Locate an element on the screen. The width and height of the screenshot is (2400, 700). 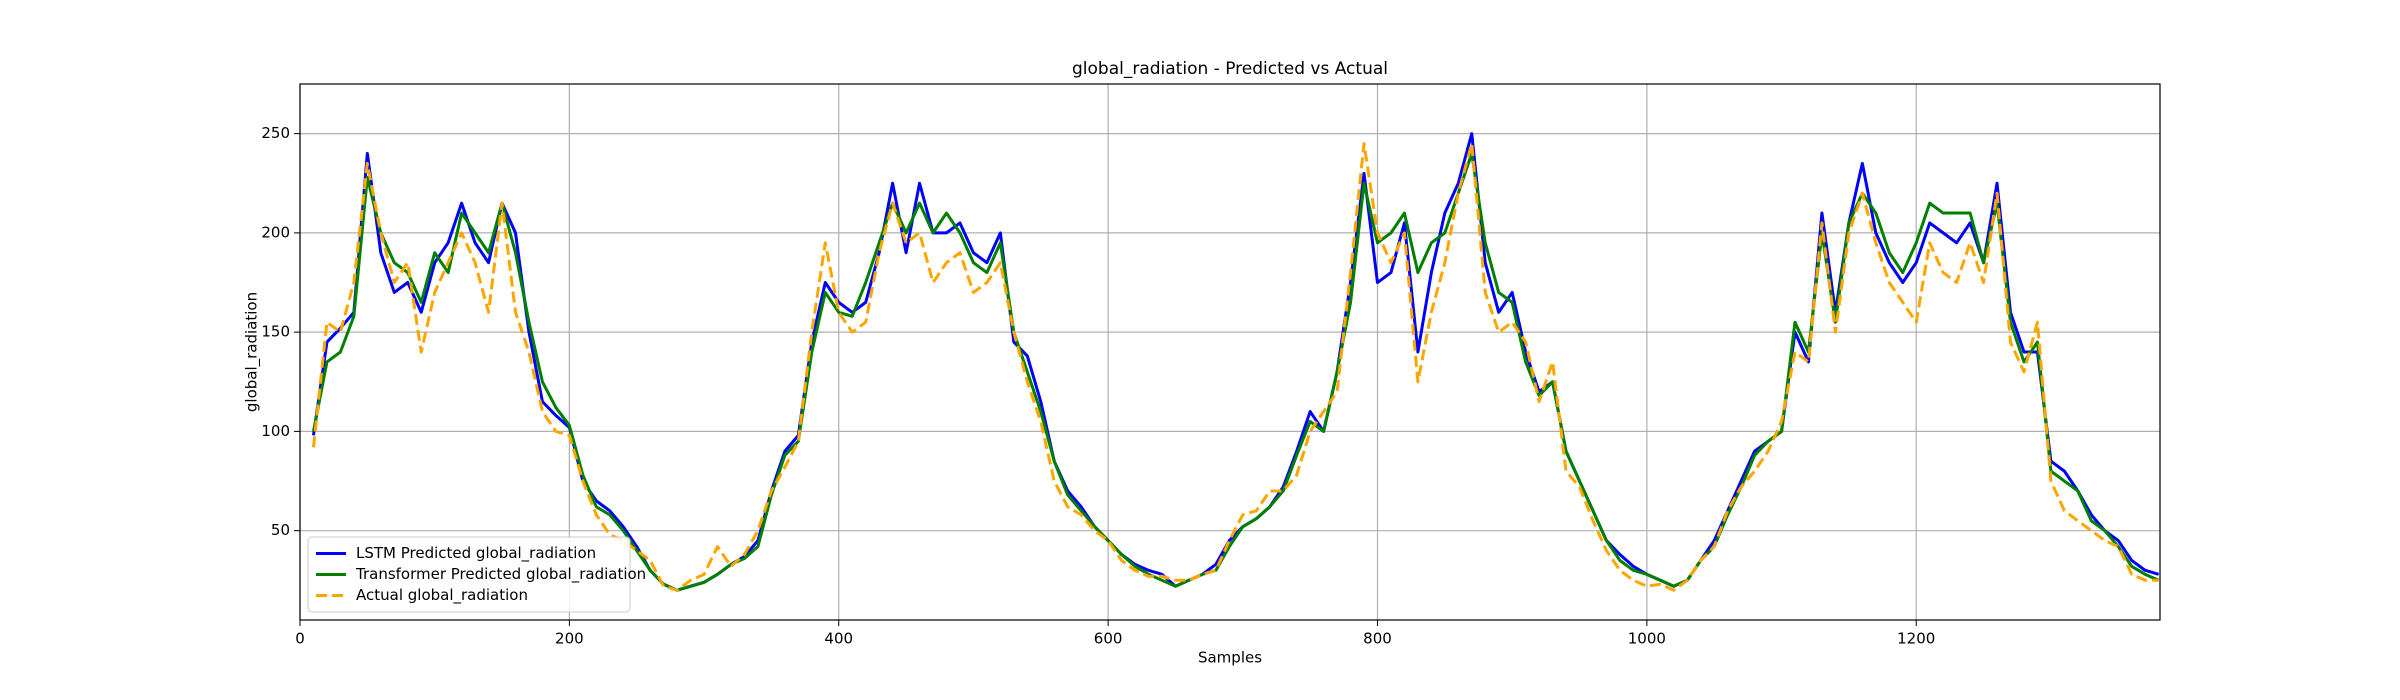
x-tick-label: 1000 is located at coordinates (1647, 639).